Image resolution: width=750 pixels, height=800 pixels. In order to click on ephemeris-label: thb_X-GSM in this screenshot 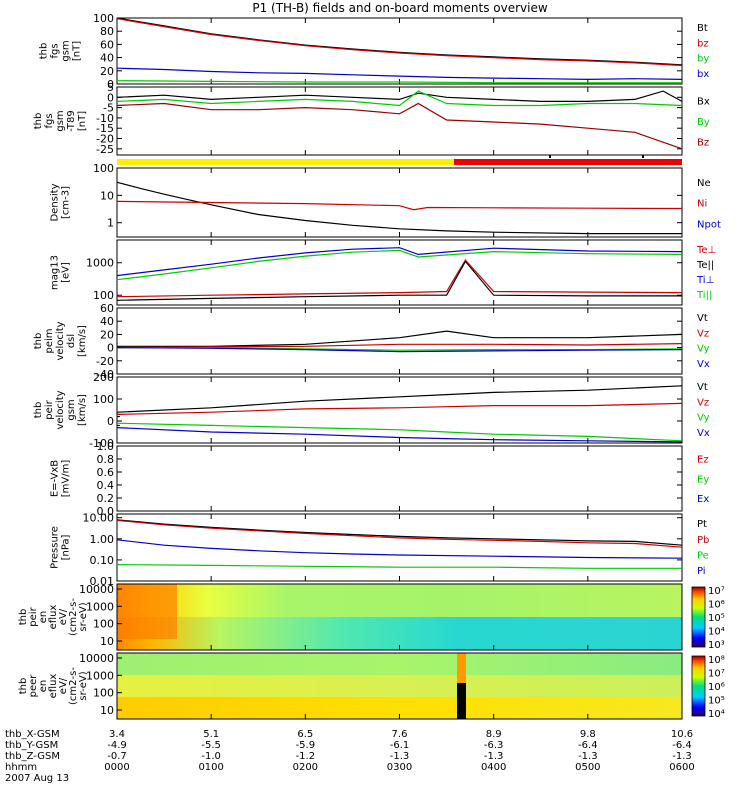, I will do `click(32, 734)`.